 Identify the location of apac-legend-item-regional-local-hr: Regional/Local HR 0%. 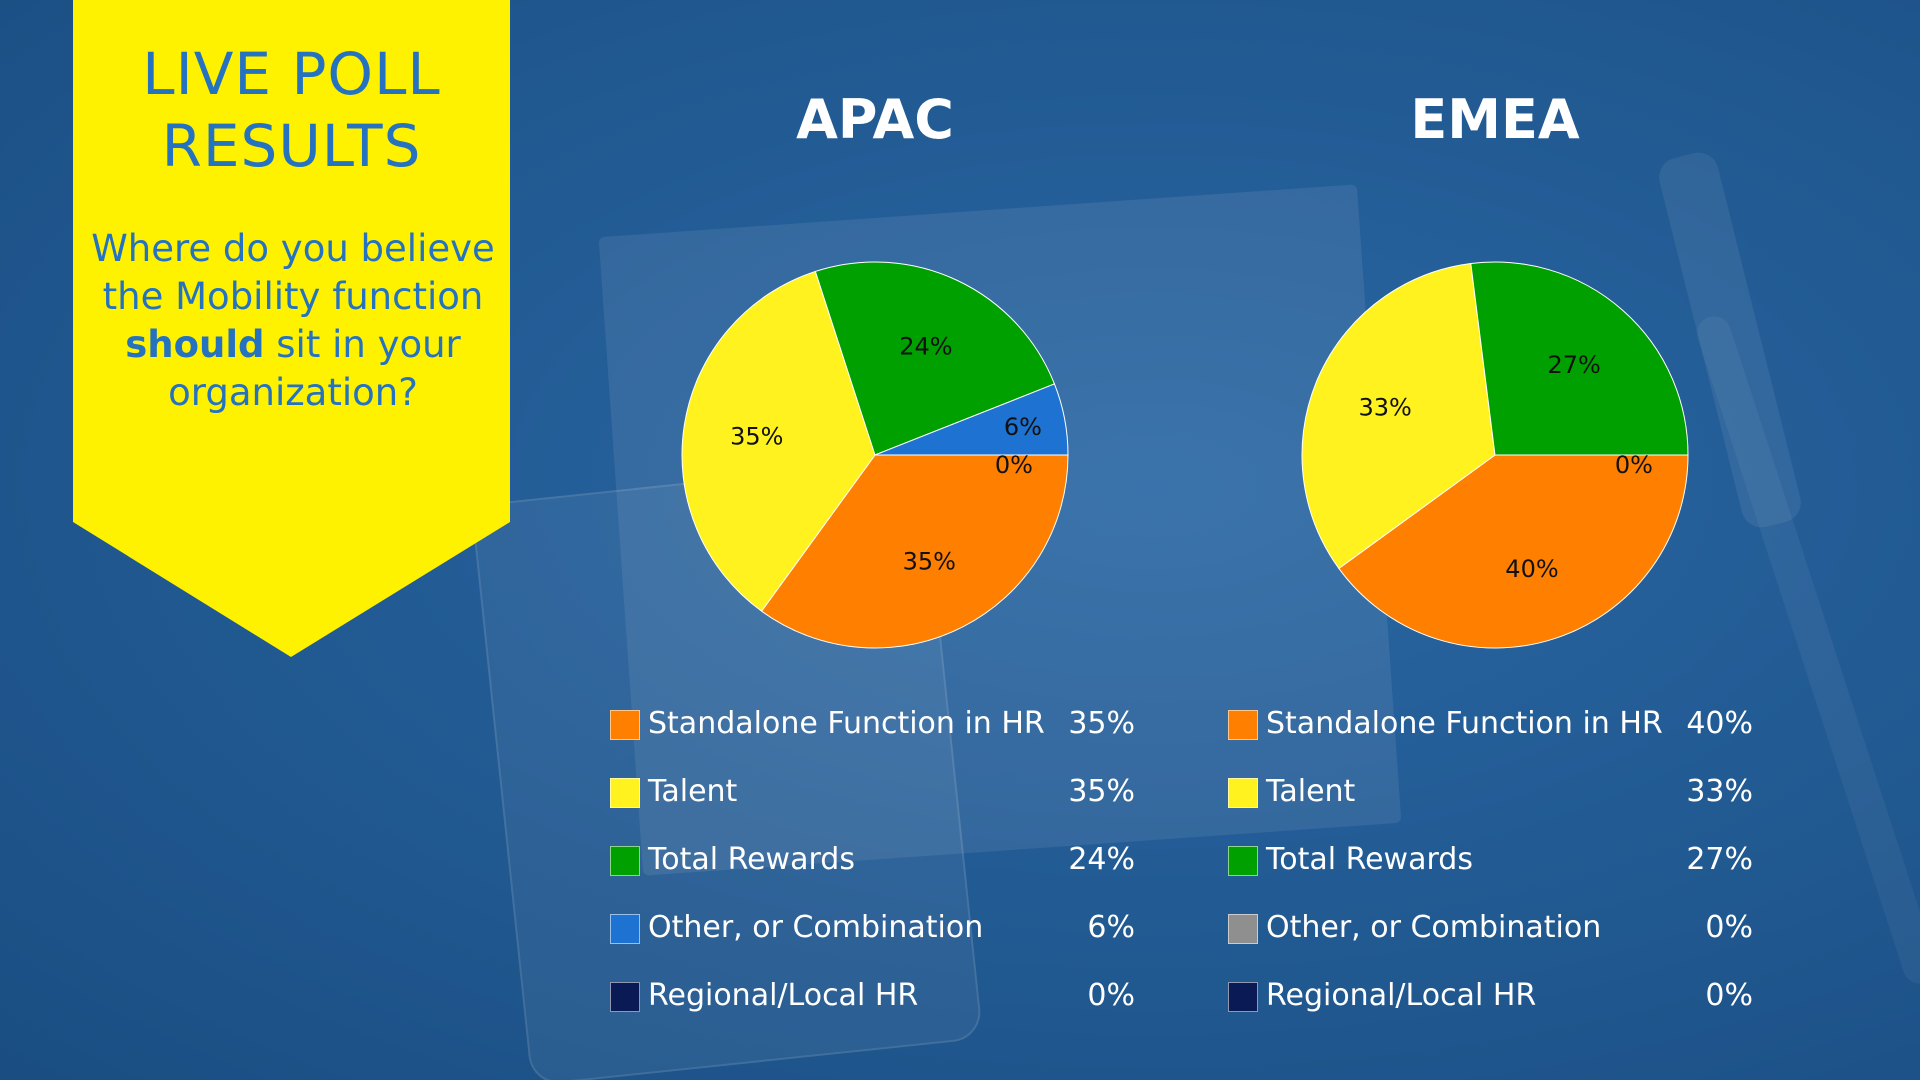
(872, 1006).